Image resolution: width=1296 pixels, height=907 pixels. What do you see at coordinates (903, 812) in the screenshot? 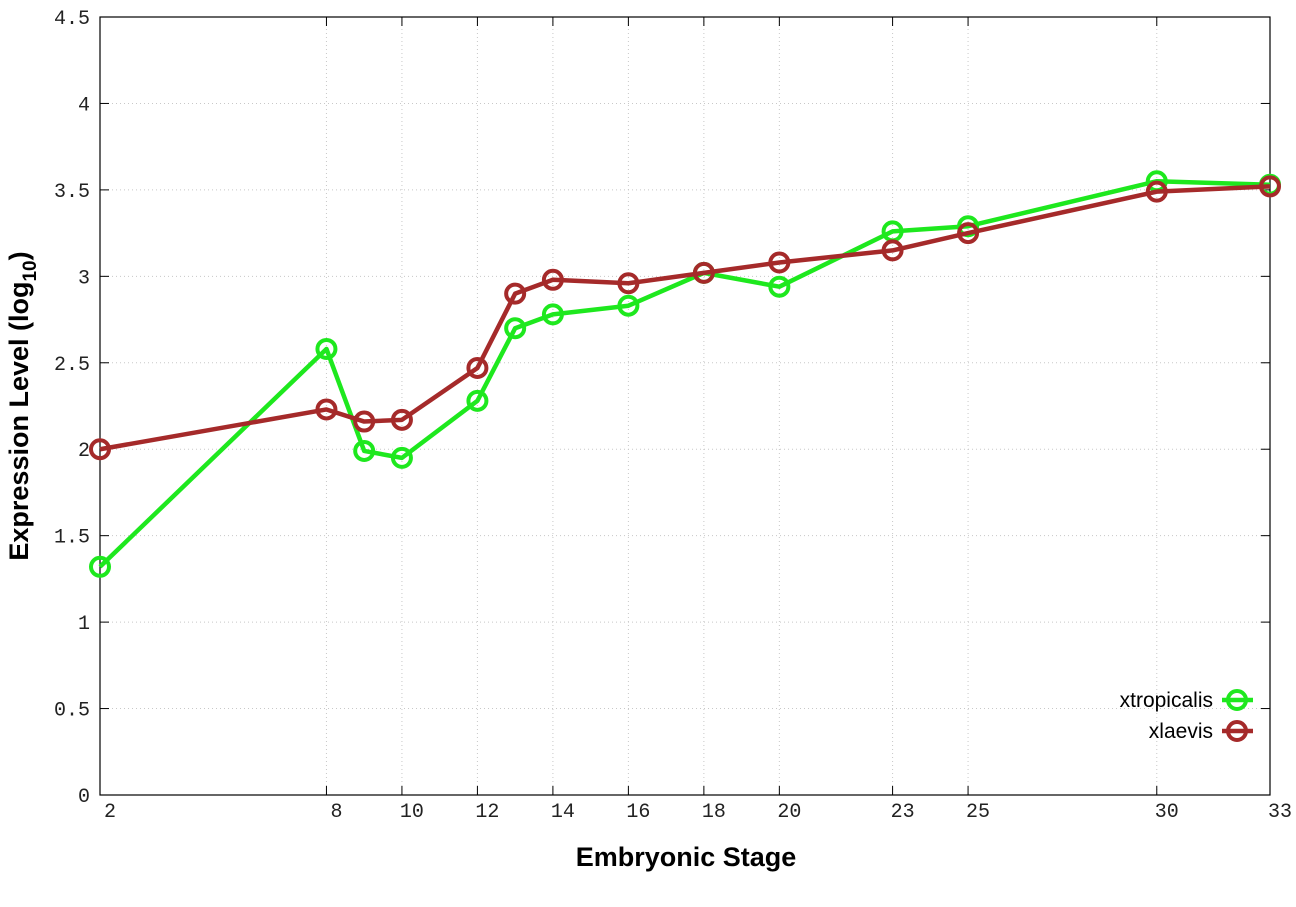
I see `x-tick-label: 23` at bounding box center [903, 812].